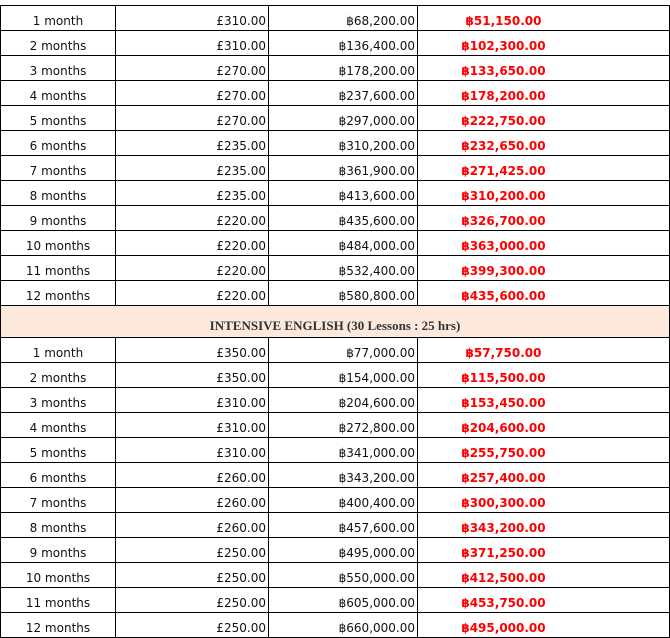 The image size is (670, 638). What do you see at coordinates (343, 425) in the screenshot?
I see `total-price-thb-cell: ฿272,800.00` at bounding box center [343, 425].